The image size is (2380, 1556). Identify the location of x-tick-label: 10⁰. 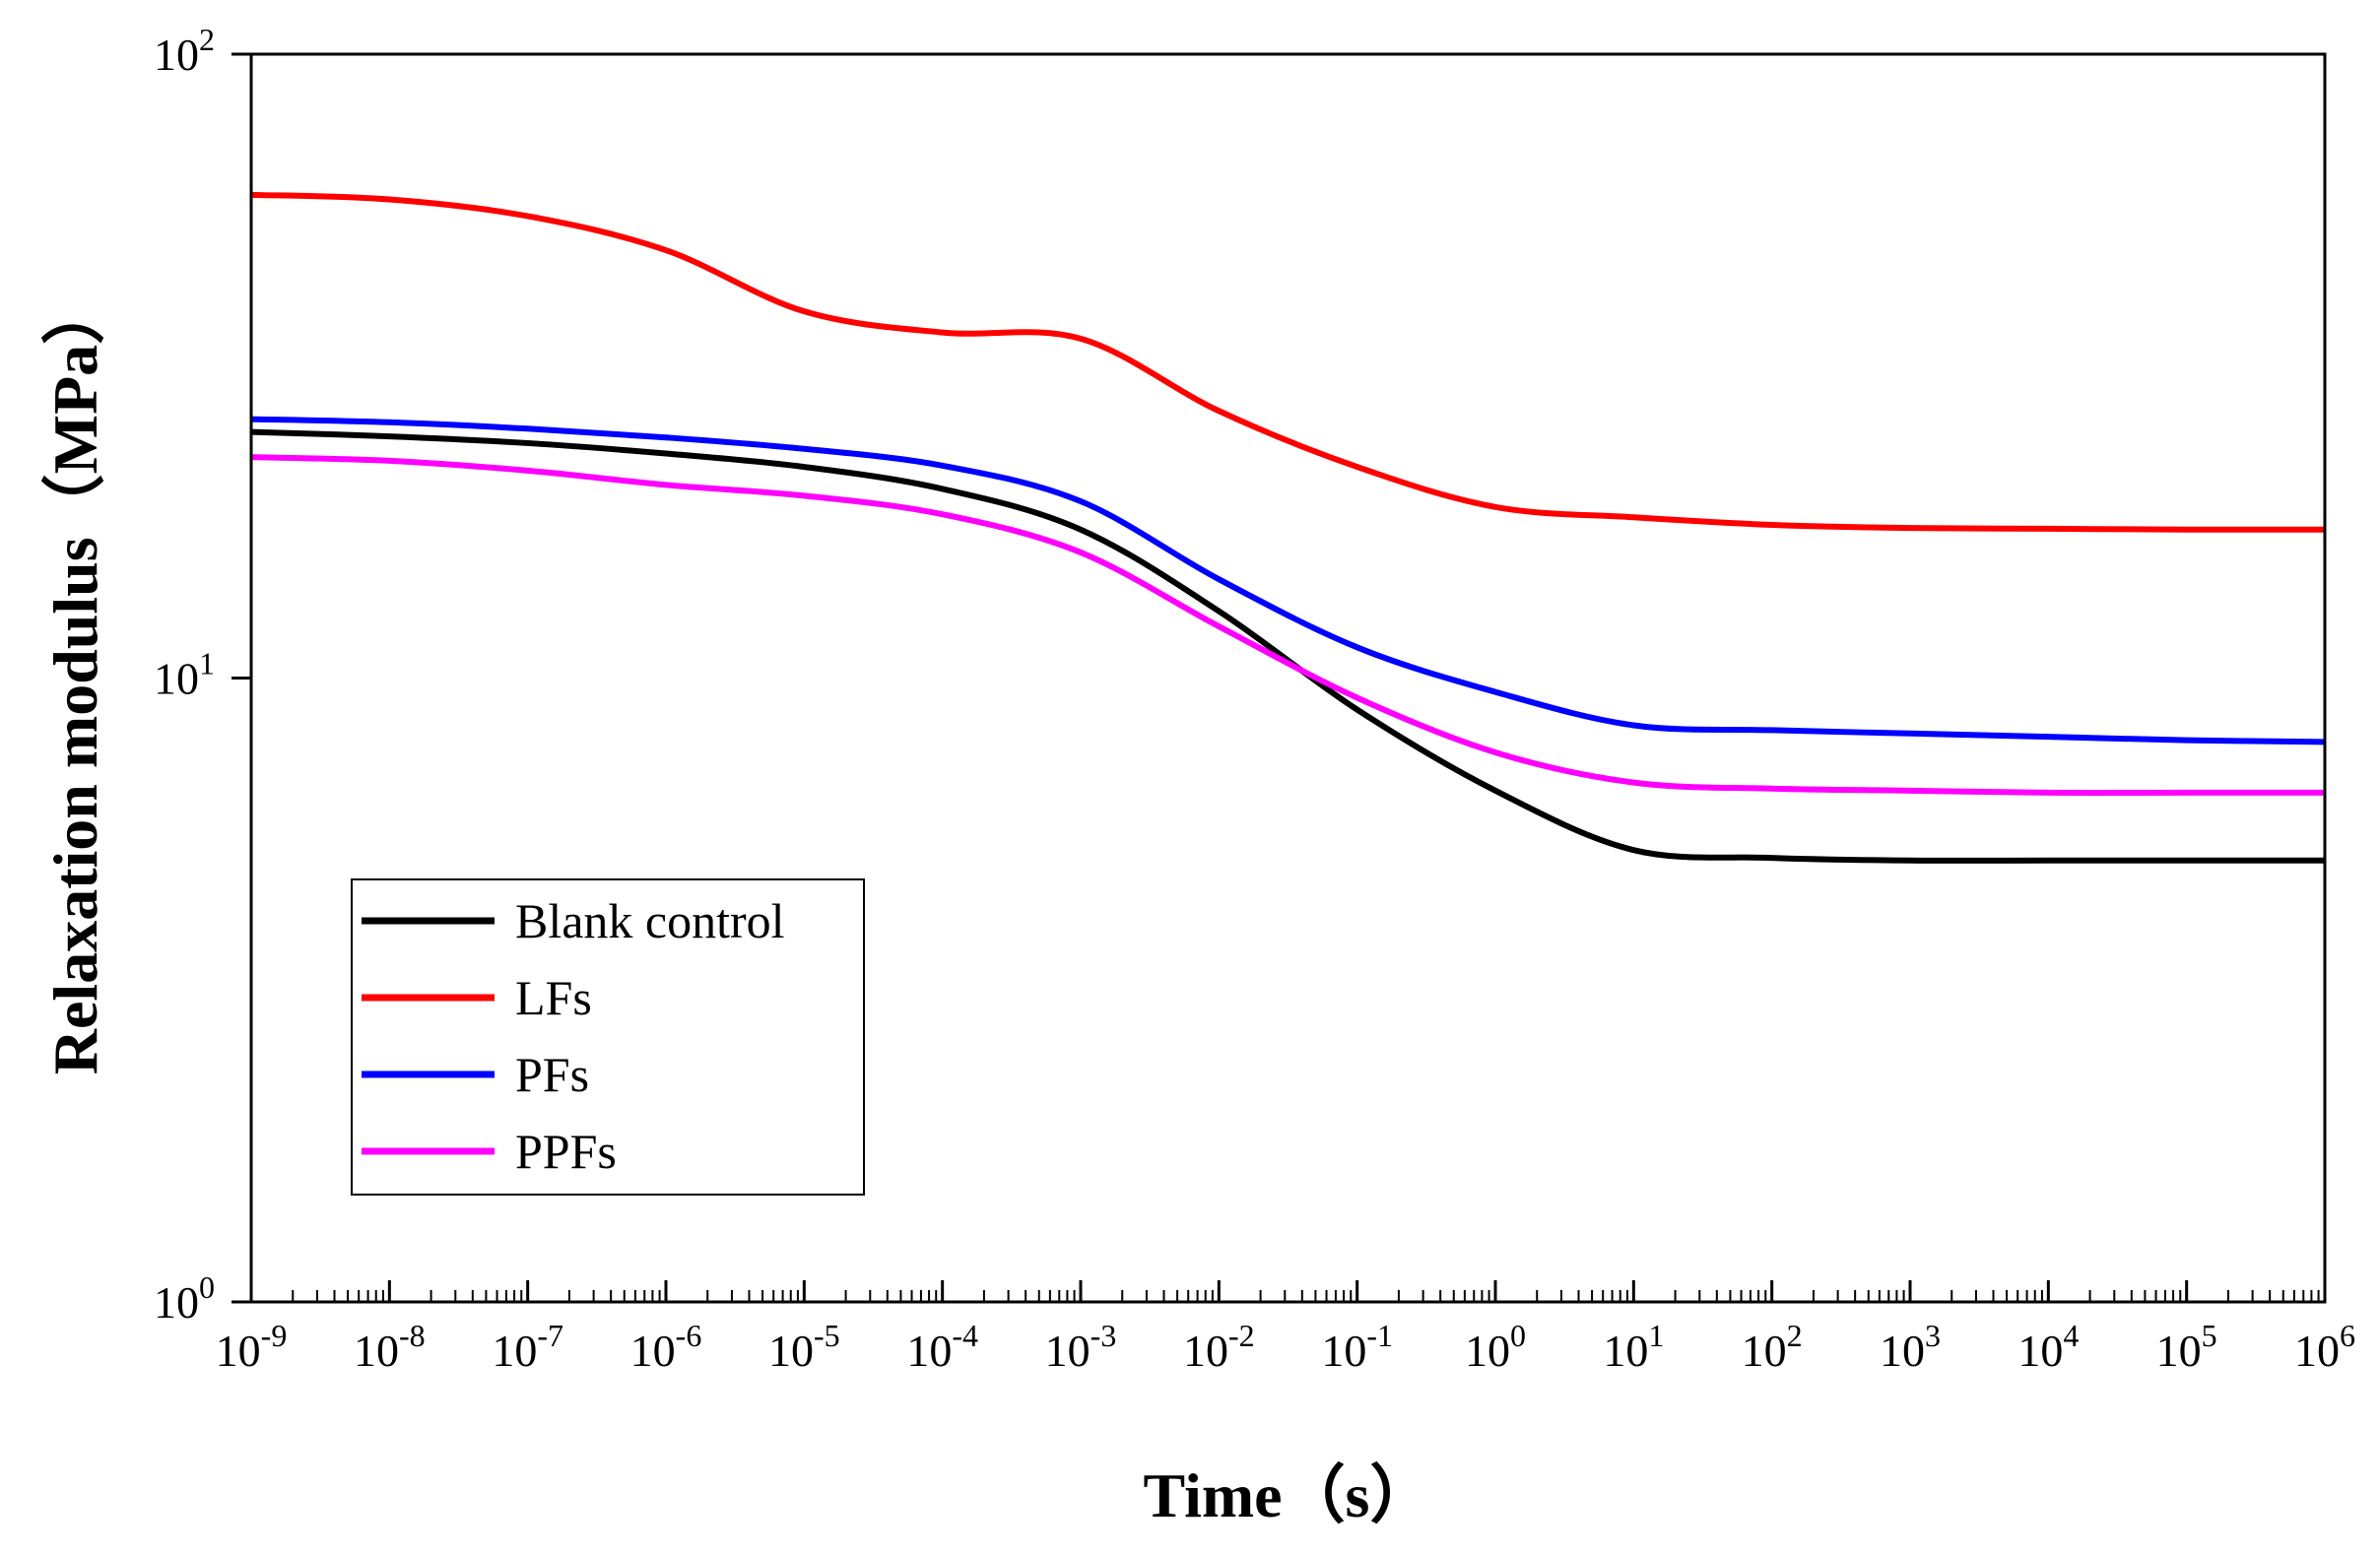
(1495, 1347).